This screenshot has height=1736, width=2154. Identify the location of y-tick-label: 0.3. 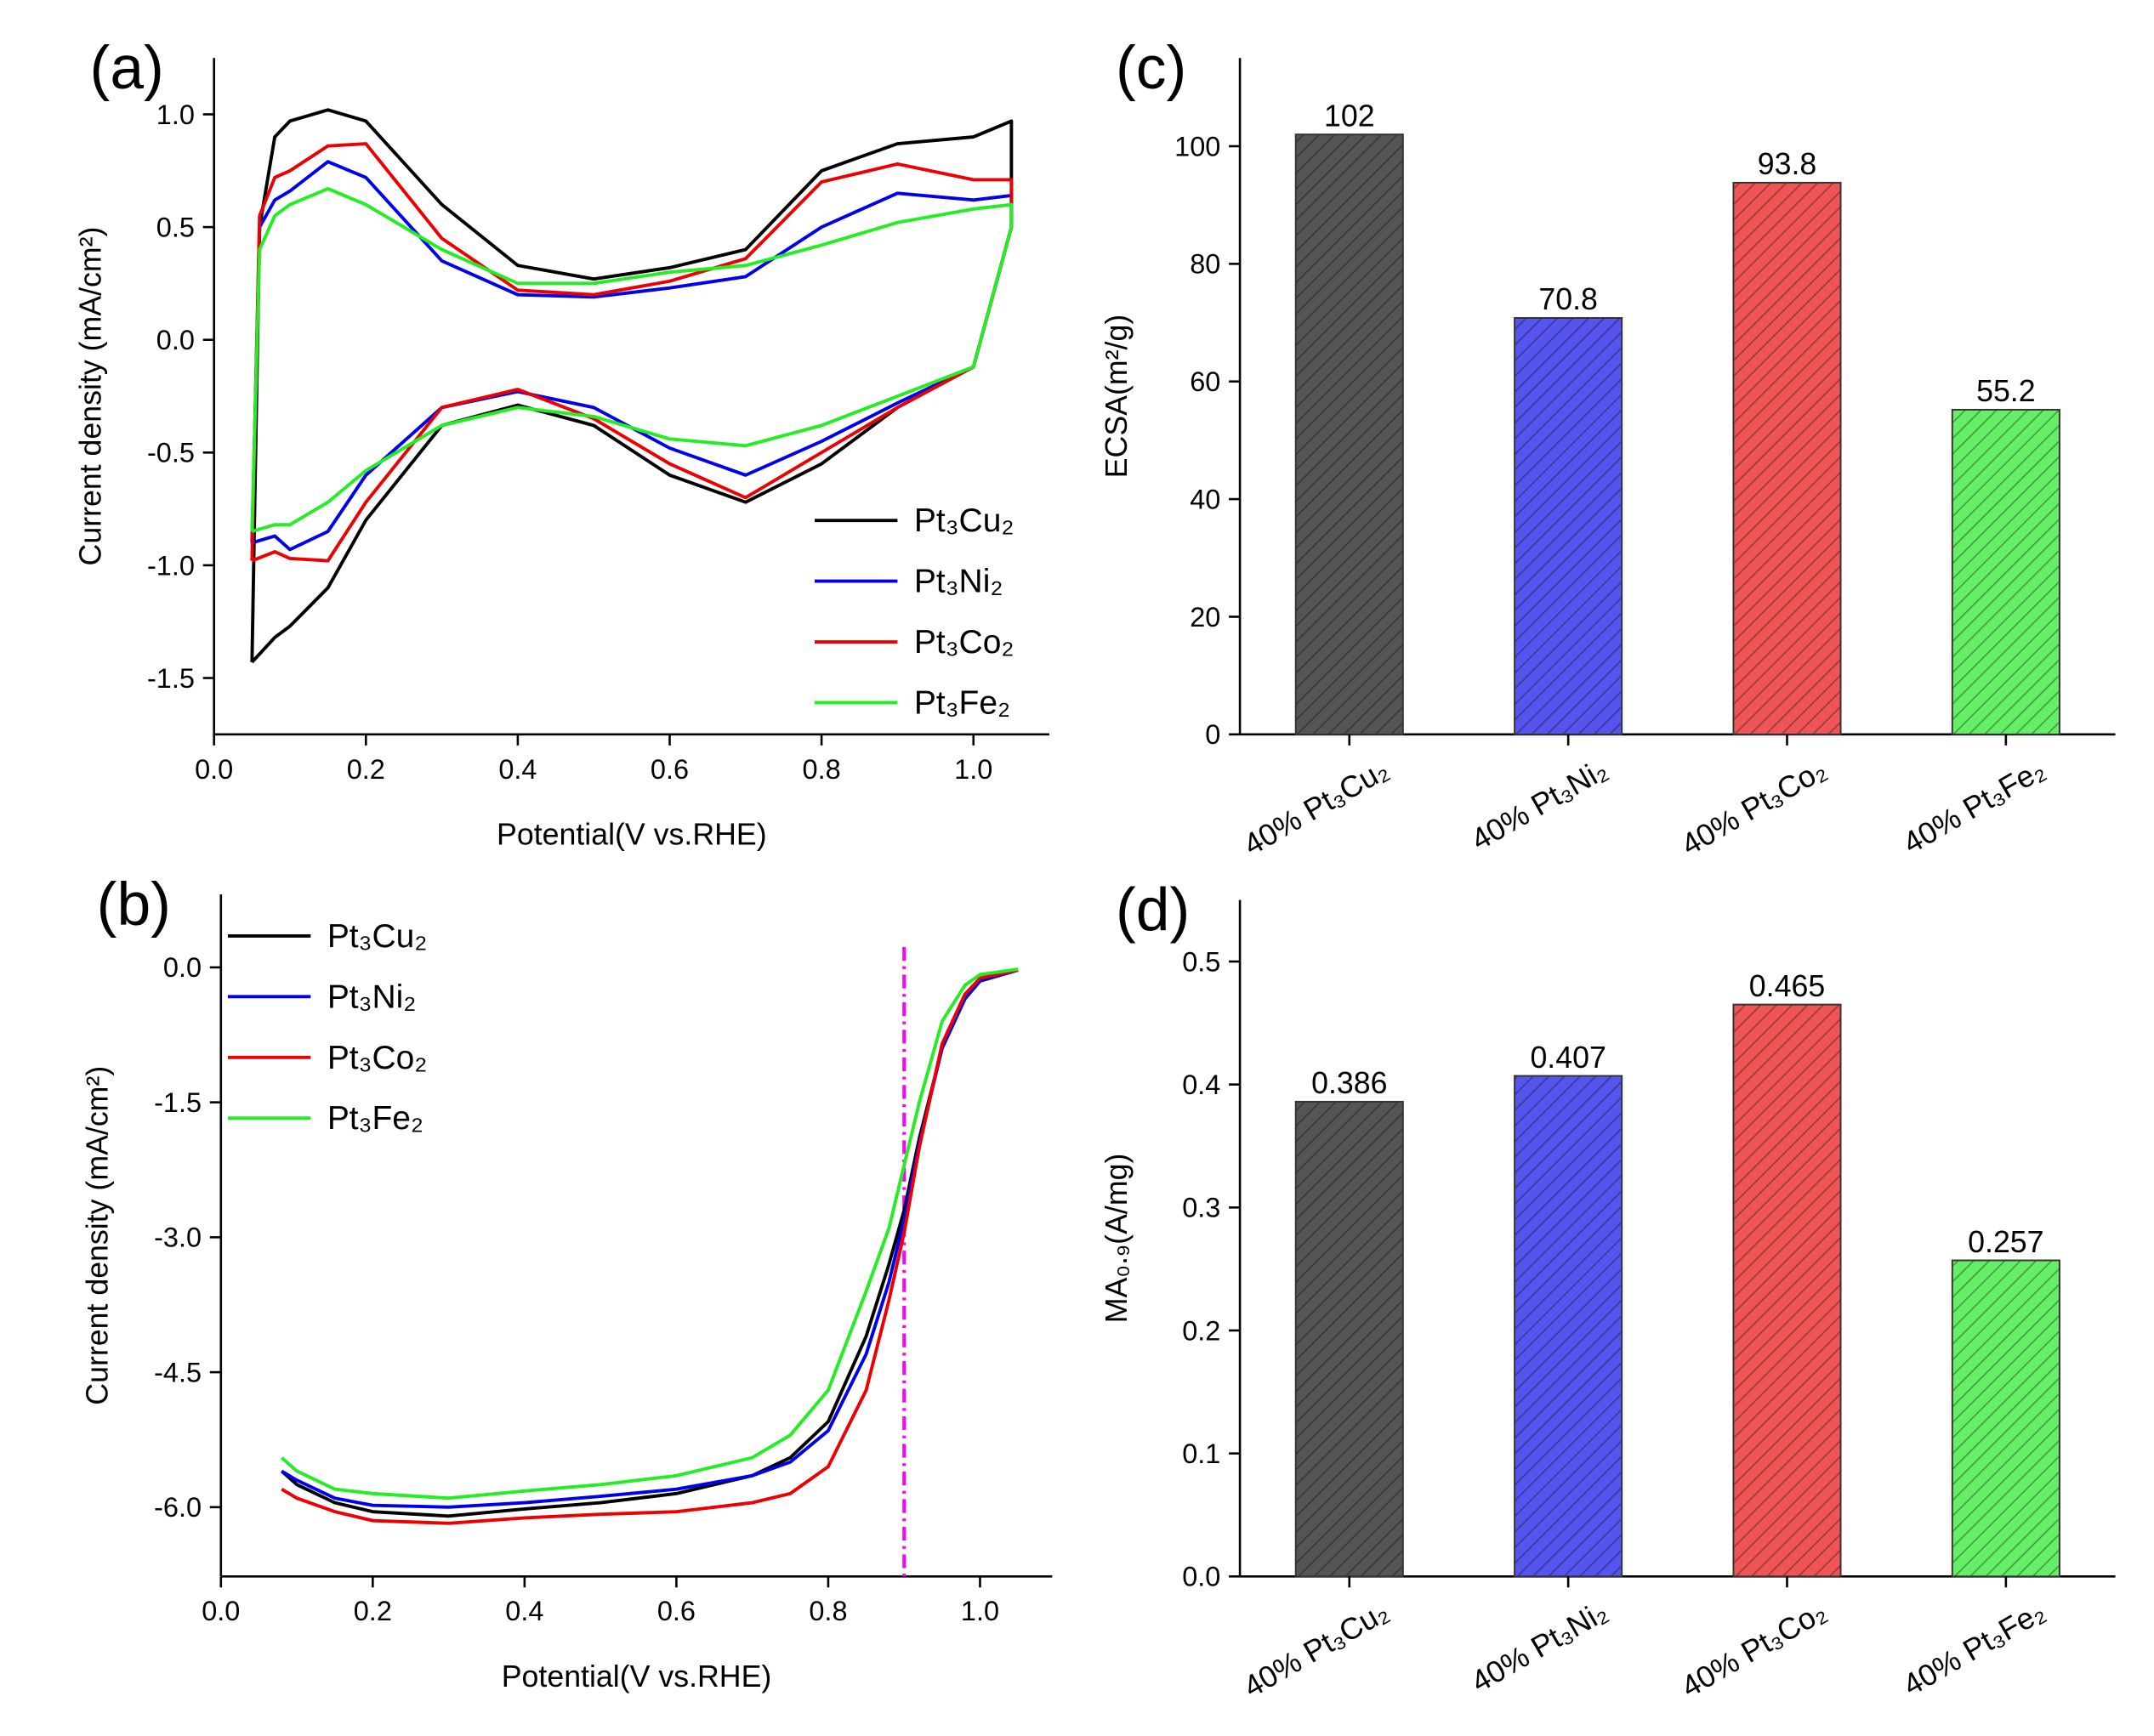
(1201, 1208).